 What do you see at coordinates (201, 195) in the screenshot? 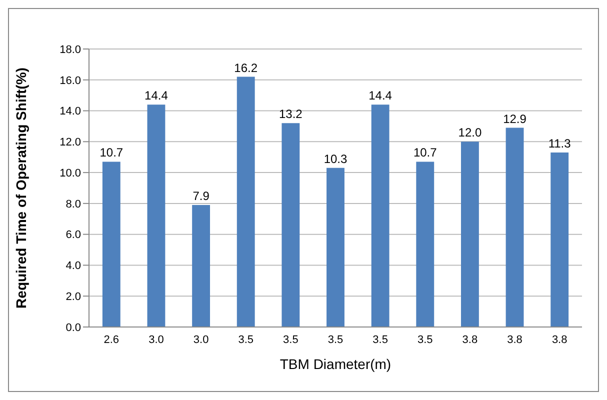
I see `data-label: 7.9` at bounding box center [201, 195].